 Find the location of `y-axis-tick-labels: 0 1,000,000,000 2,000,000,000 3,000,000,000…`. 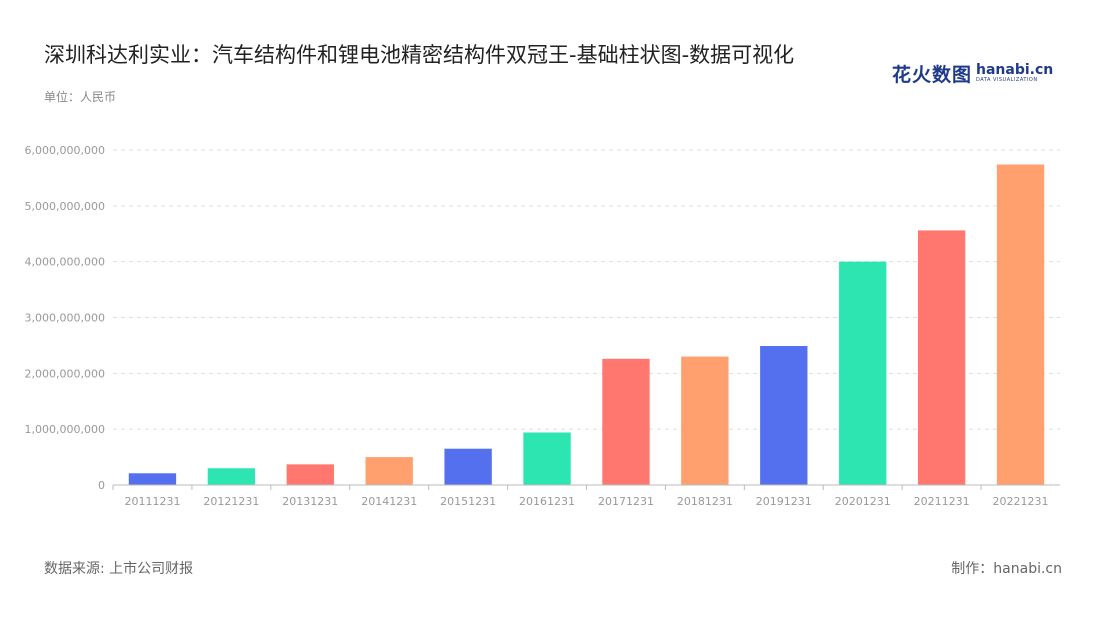

y-axis-tick-labels: 0 1,000,000,000 2,000,000,000 3,000,000,000… is located at coordinates (65, 318).